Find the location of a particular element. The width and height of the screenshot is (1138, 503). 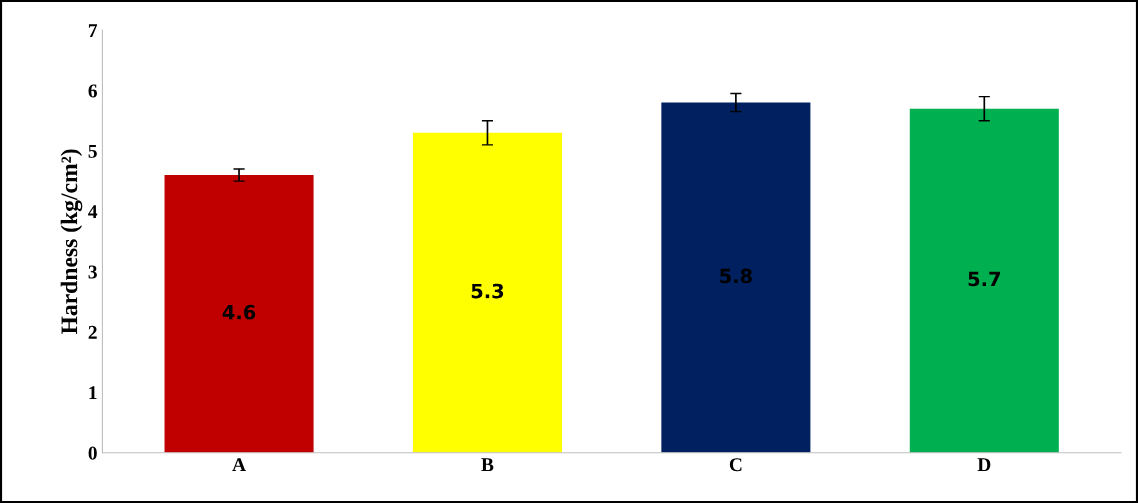

x-tick-label: B is located at coordinates (487, 465).